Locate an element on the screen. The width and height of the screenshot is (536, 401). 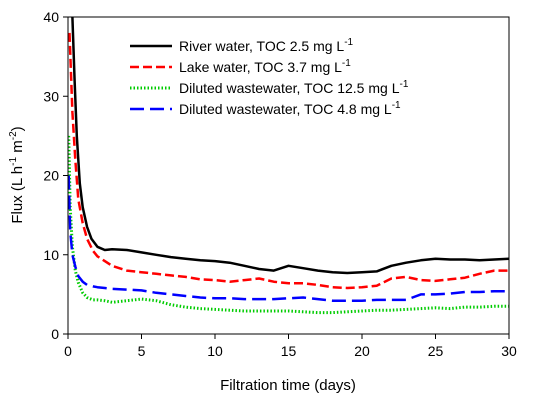
x-tick-label: 25 is located at coordinates (436, 351).